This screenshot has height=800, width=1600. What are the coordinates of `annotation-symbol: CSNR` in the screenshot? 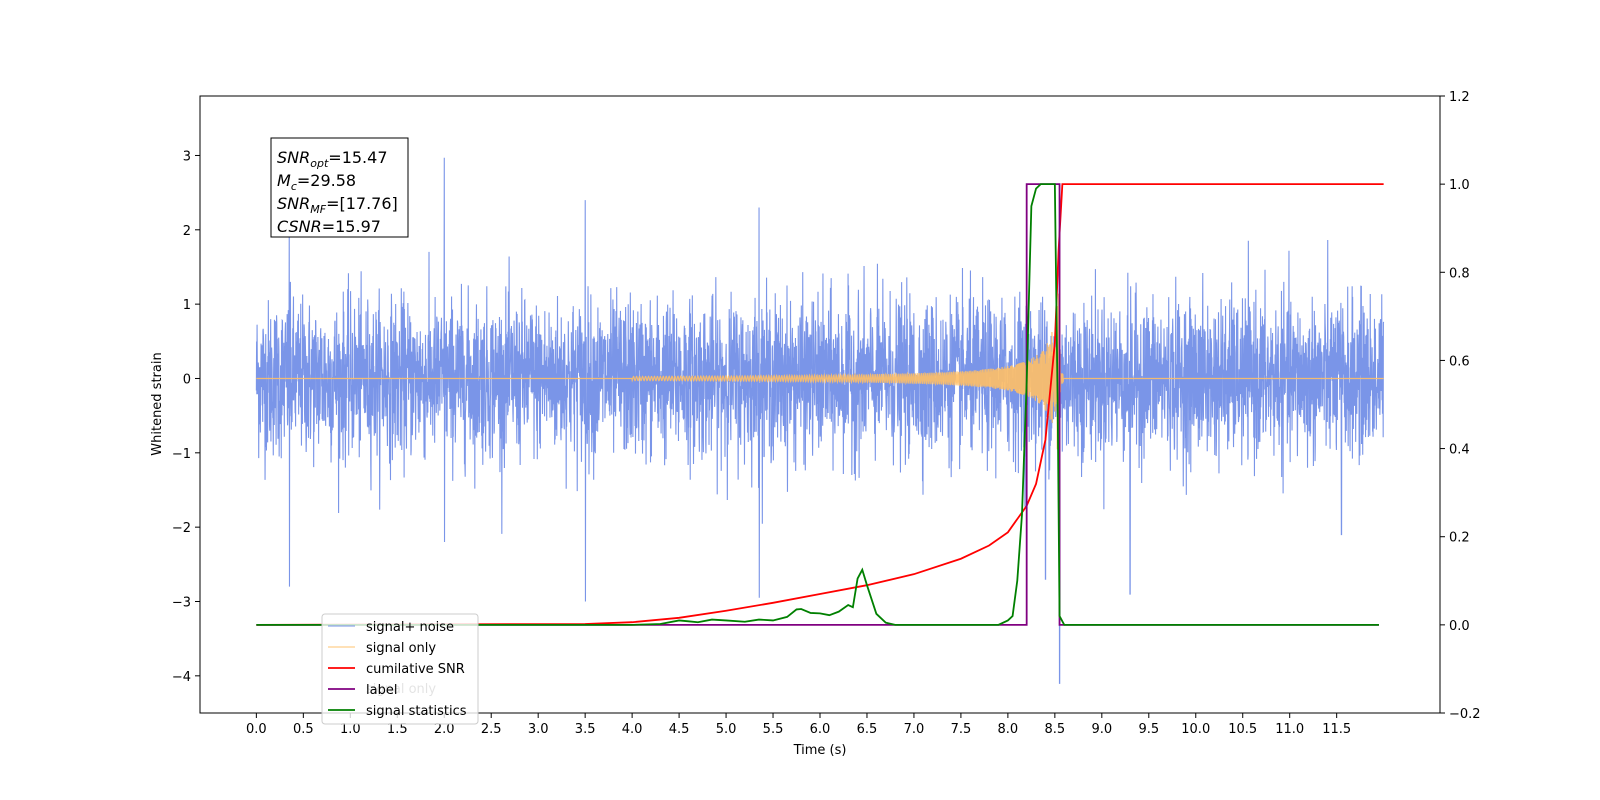 It's located at (299, 226).